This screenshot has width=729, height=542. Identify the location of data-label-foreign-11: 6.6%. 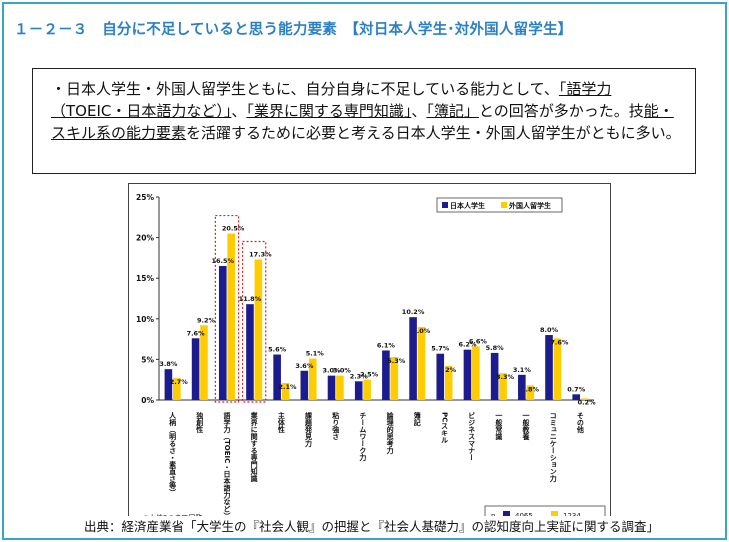
(478, 341).